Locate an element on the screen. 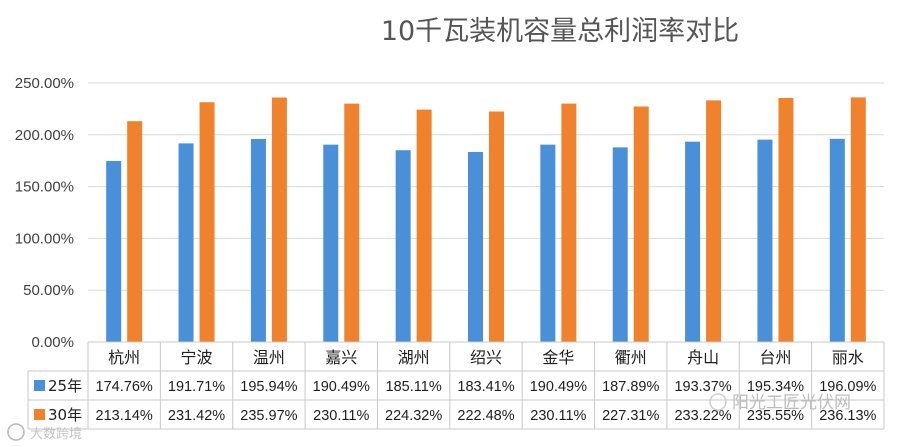  watermark-bottom-left: 大数跨境 is located at coordinates (44, 432).